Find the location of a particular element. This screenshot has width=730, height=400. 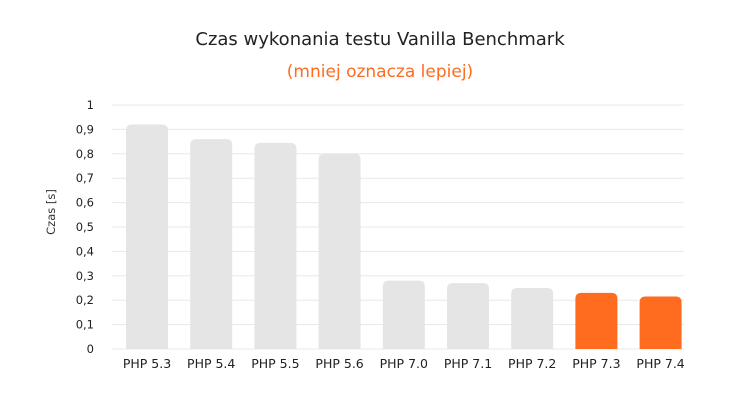

y-tick-label: 0,3 is located at coordinates (85, 276).